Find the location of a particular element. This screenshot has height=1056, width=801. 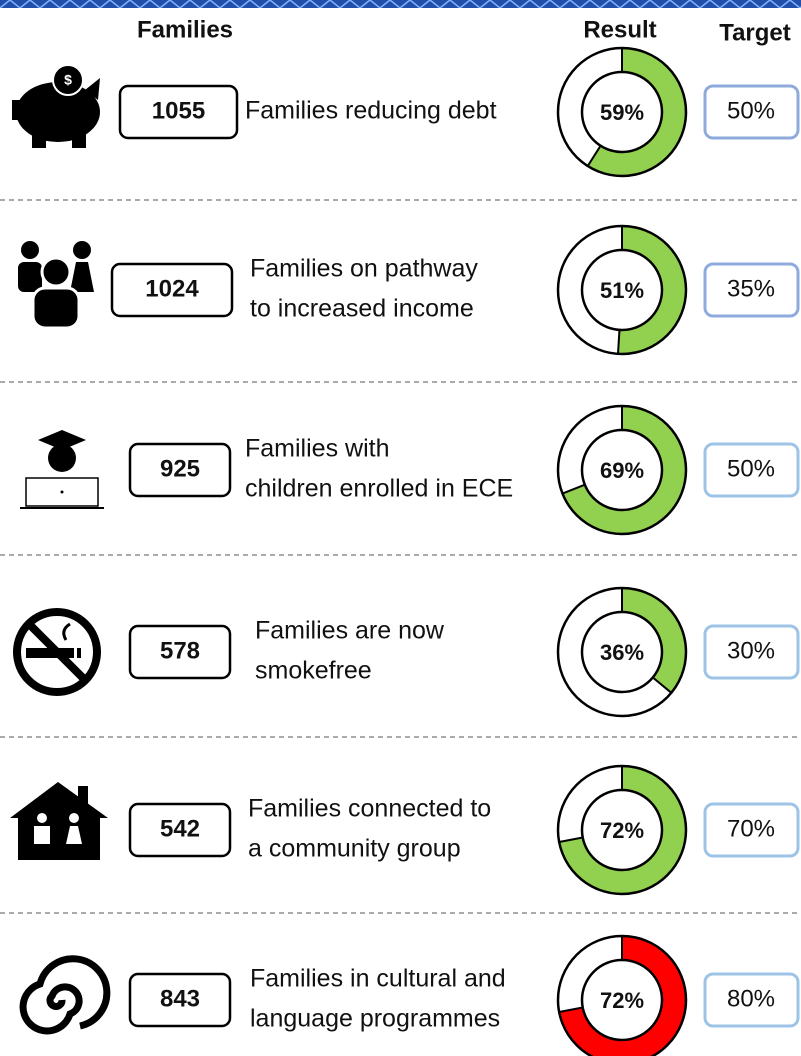

target: 35% is located at coordinates (751, 288).